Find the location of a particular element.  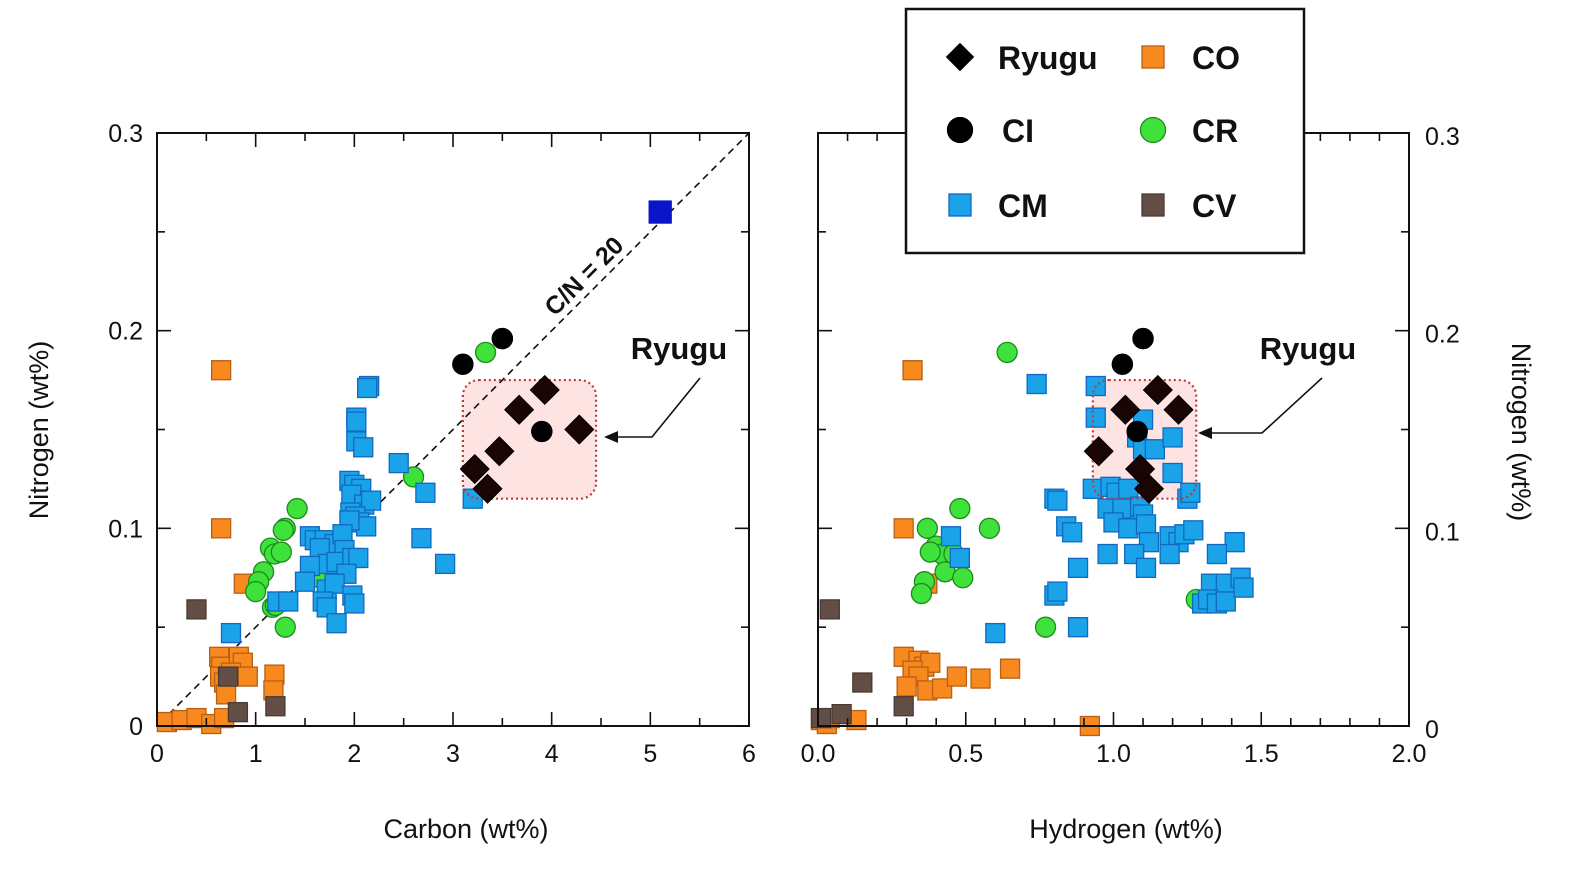

left-ryugu-highlight-outline is located at coordinates (529, 439).